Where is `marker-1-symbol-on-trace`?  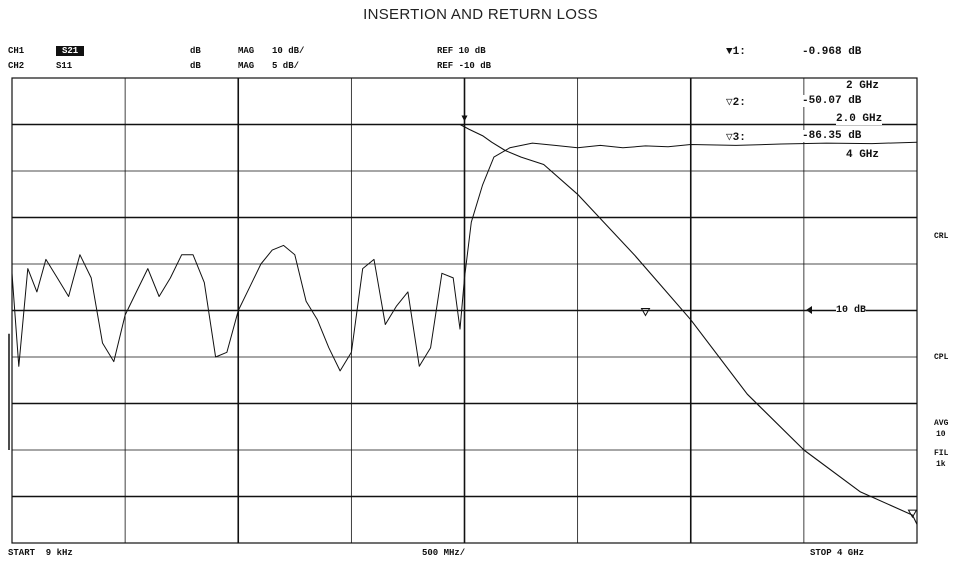
marker-1-symbol-on-trace is located at coordinates (464, 118).